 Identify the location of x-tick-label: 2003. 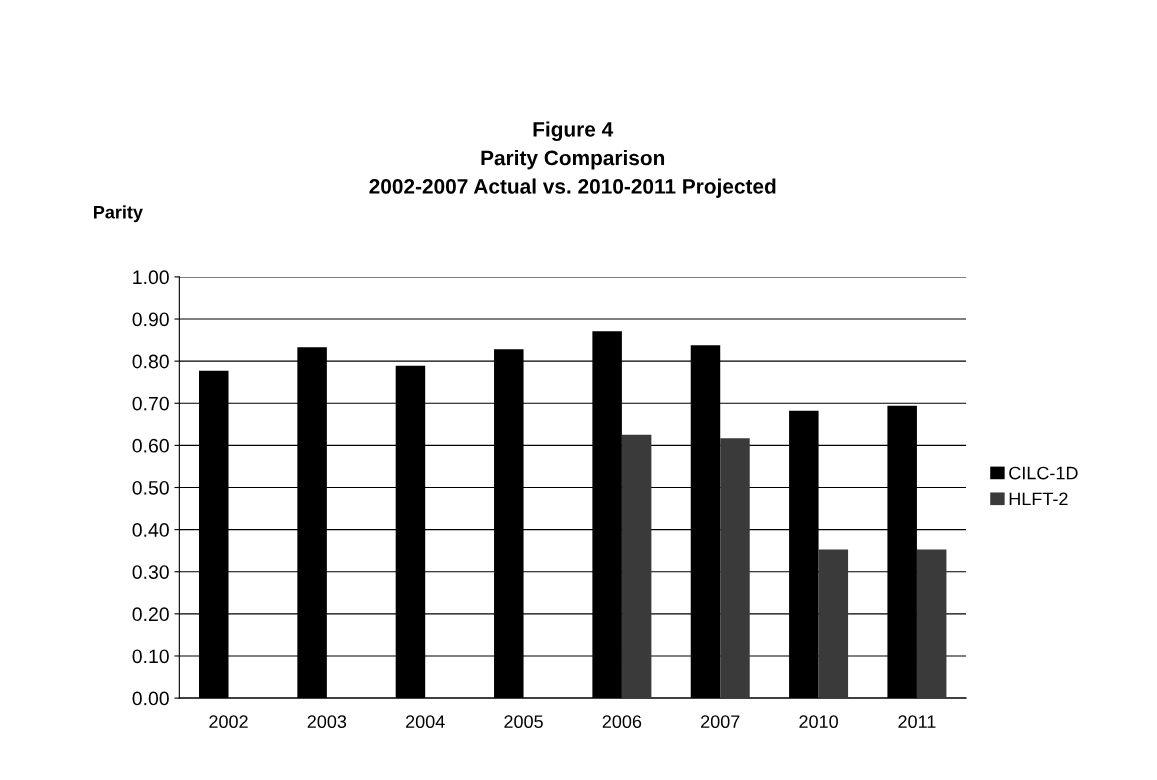
(327, 722).